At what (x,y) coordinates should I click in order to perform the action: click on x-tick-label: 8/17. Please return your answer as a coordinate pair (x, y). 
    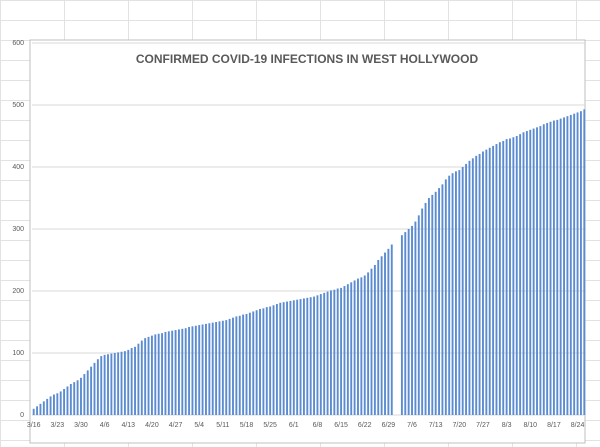
    Looking at the image, I should click on (554, 425).